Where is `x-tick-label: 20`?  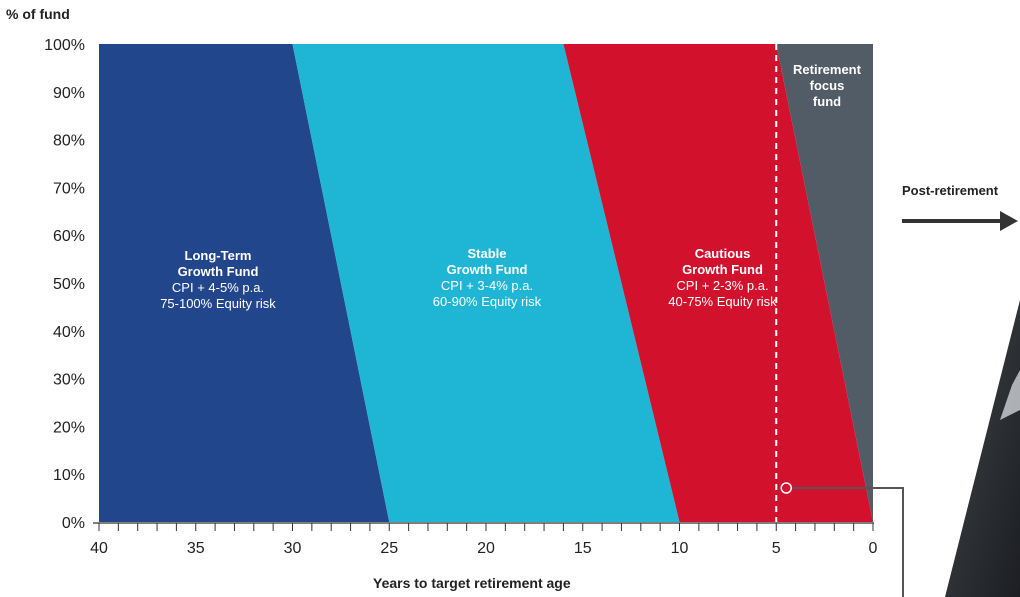 x-tick-label: 20 is located at coordinates (486, 548).